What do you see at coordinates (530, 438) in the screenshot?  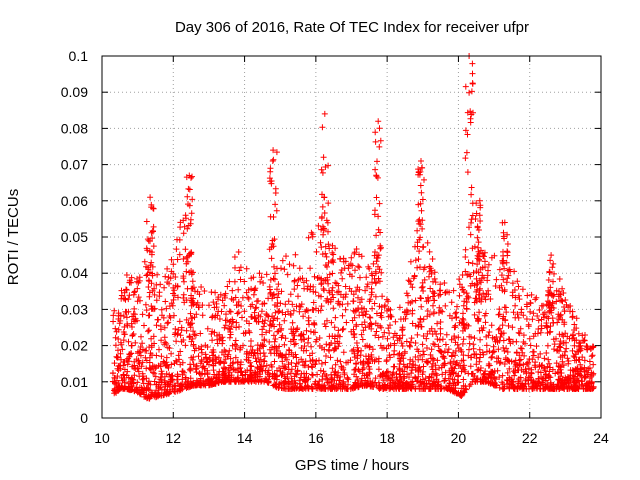 I see `x-tick-label: 22` at bounding box center [530, 438].